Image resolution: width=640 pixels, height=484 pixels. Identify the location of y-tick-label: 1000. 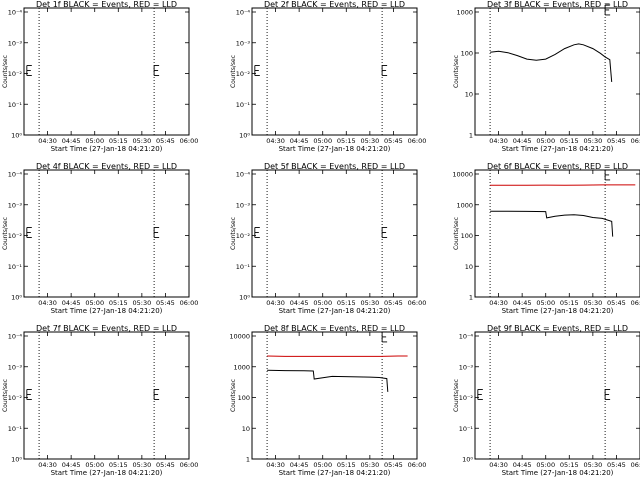
(464, 13).